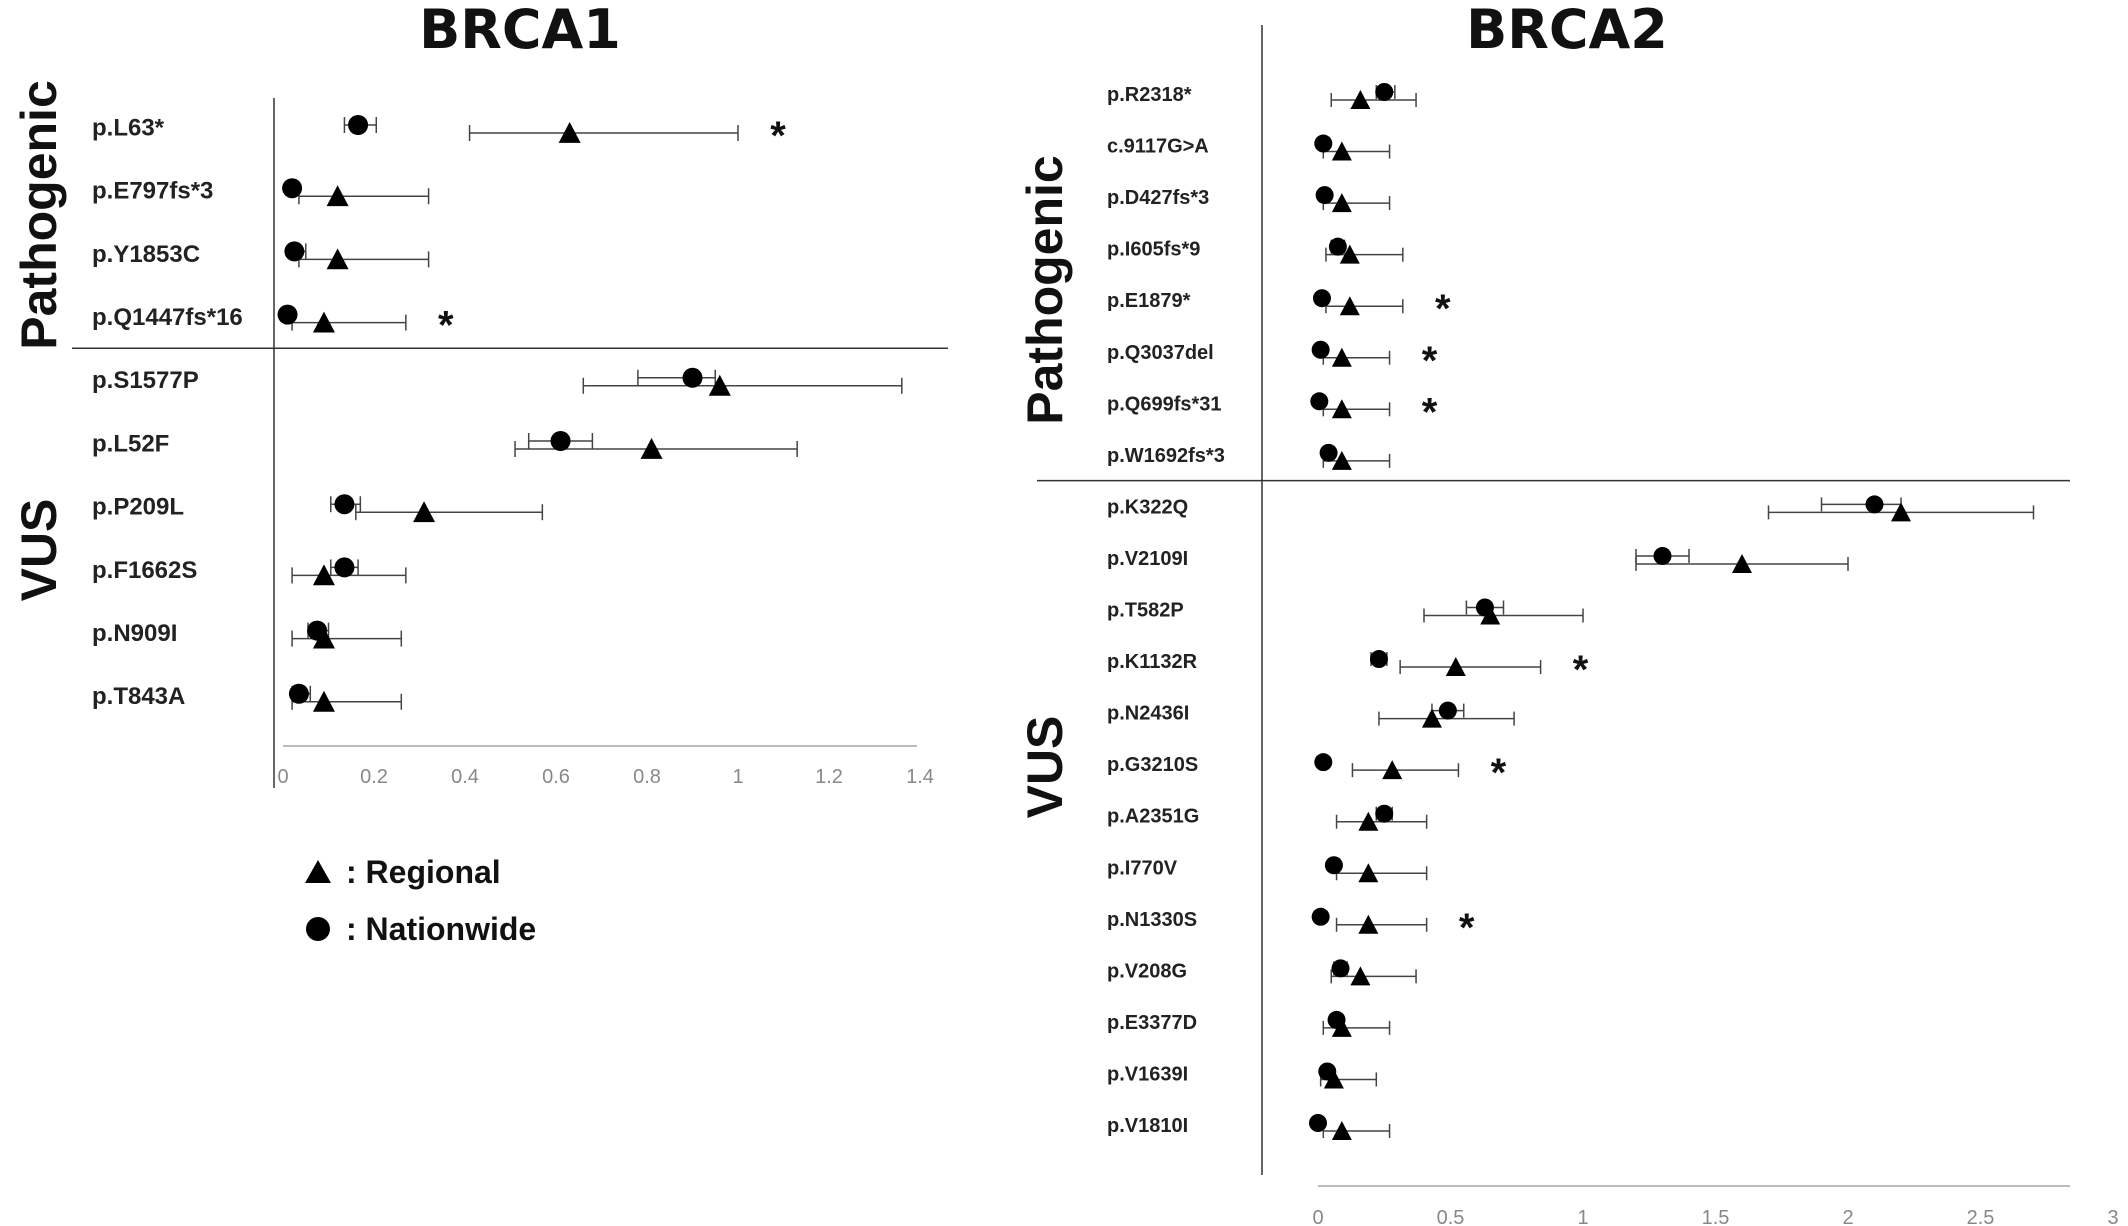 This screenshot has width=2128, height=1226. I want to click on data-row: p.K322Q, so click(1571, 508).